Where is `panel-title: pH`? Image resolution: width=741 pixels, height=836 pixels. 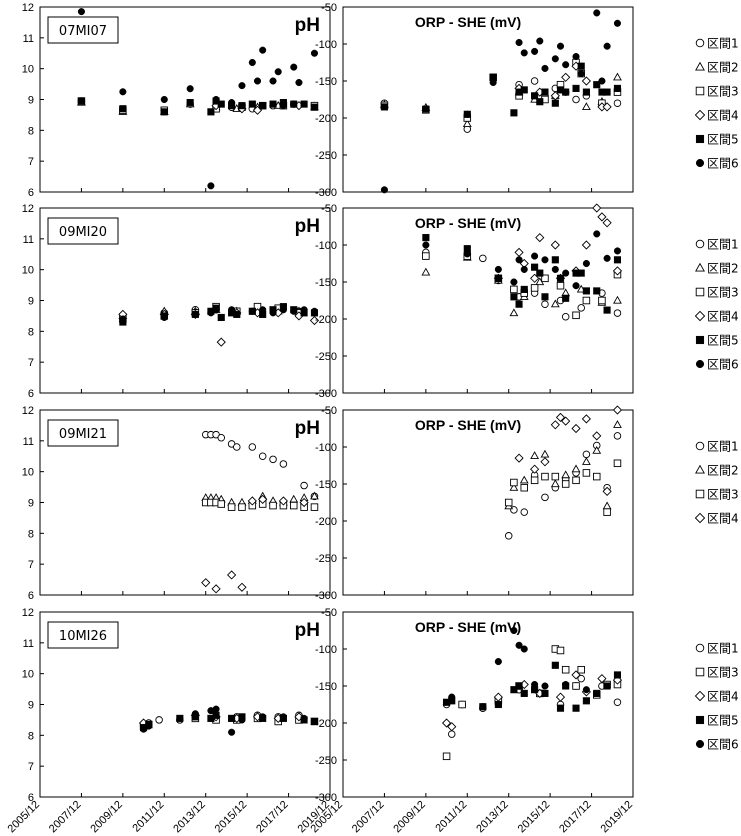
panel-title: pH is located at coordinates (307, 630).